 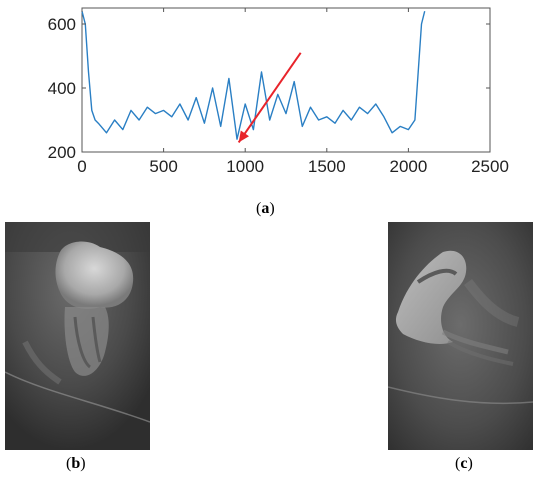 I want to click on annotation-layer, so click(x=269, y=97).